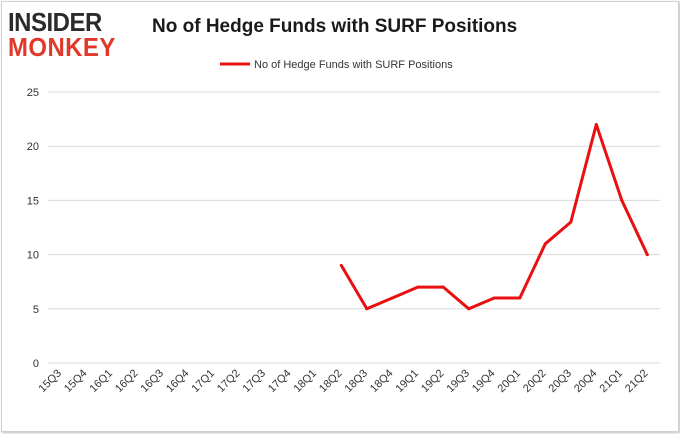  I want to click on x-tick-label: 17Q4, so click(280, 381).